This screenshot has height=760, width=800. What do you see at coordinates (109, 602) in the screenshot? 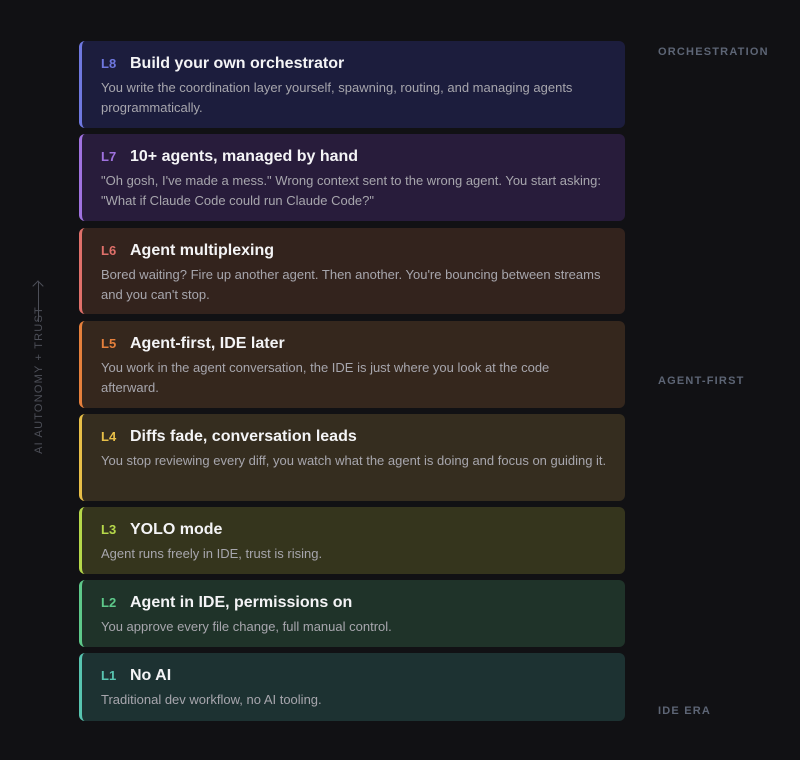
I see `level-badge: L2` at bounding box center [109, 602].